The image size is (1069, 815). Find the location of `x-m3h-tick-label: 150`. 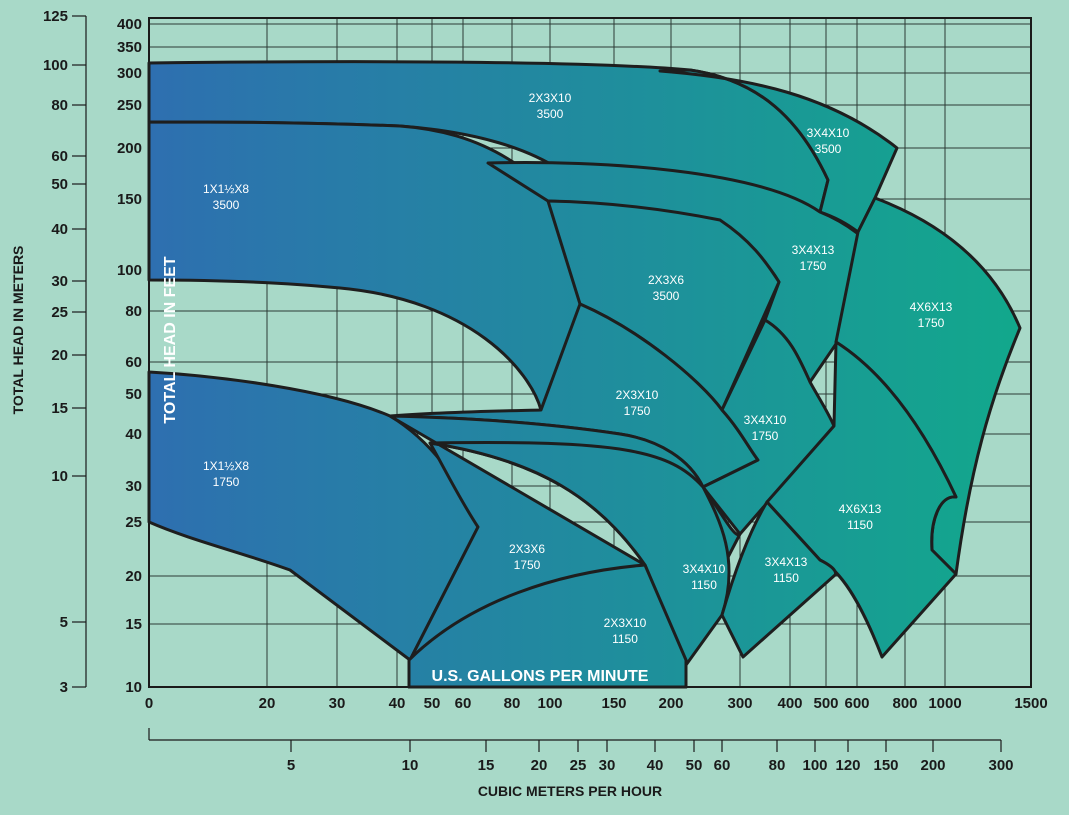

x-m3h-tick-label: 150 is located at coordinates (885, 765).